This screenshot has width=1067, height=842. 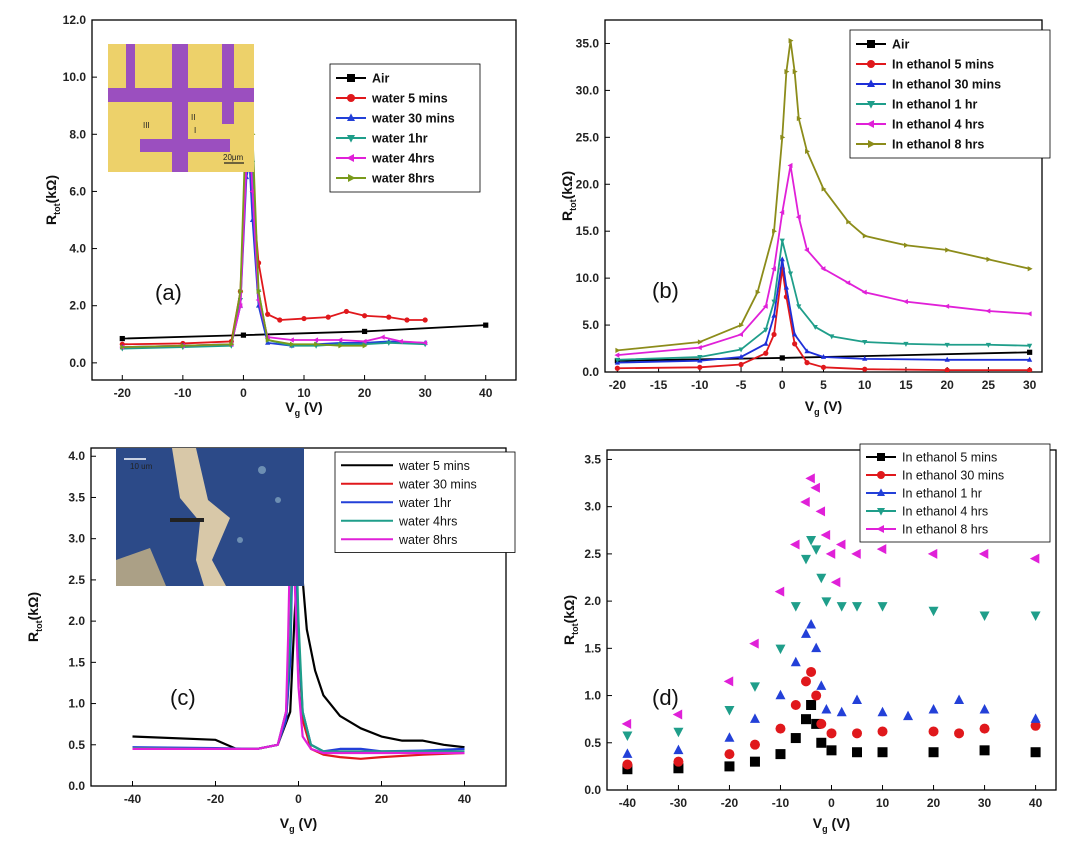 I want to click on x-tick-label: -40, so click(x=628, y=803).